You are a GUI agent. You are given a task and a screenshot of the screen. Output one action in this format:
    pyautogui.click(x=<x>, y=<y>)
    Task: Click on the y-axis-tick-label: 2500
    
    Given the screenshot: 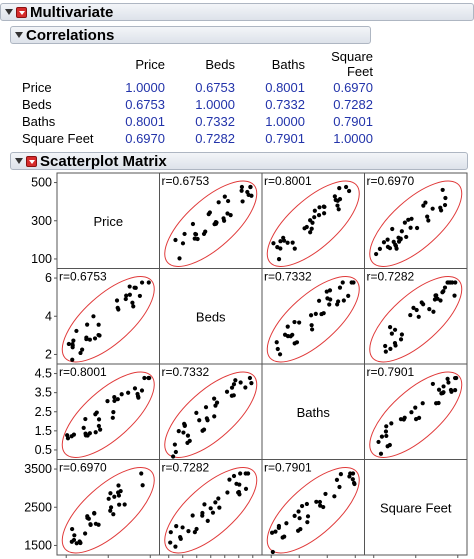 What is the action you would take?
    pyautogui.click(x=38, y=507)
    